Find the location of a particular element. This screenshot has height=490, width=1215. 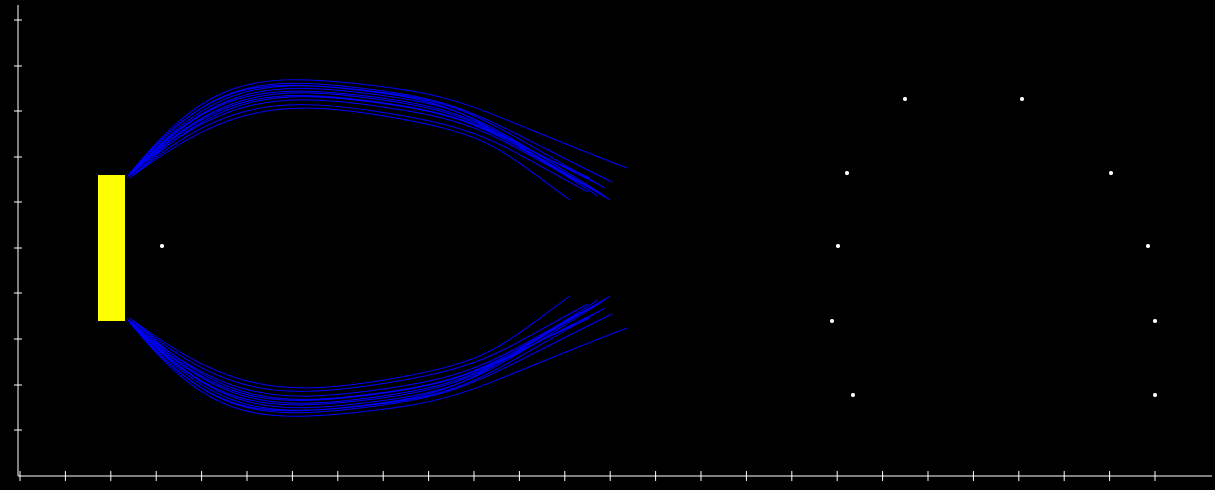

emitter-rectangle is located at coordinates (111, 248).